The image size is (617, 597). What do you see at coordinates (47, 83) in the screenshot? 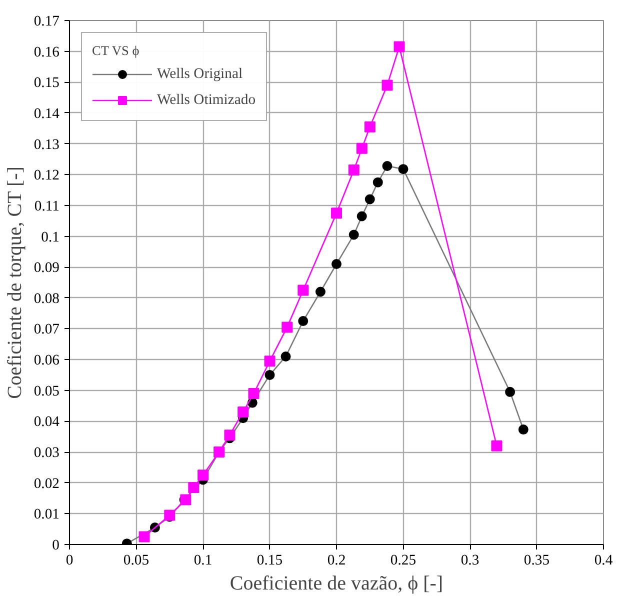
I see `y-tick-label: 0.15` at bounding box center [47, 83].